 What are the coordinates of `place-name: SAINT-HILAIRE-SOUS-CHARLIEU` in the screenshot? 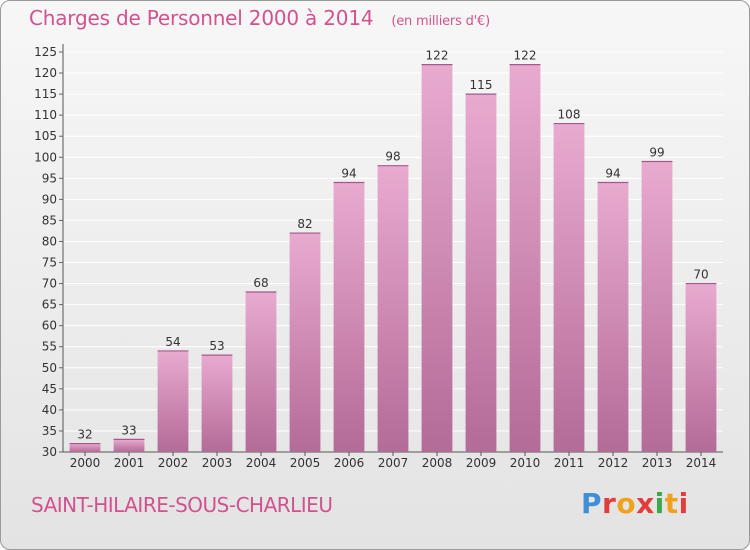 It's located at (182, 505).